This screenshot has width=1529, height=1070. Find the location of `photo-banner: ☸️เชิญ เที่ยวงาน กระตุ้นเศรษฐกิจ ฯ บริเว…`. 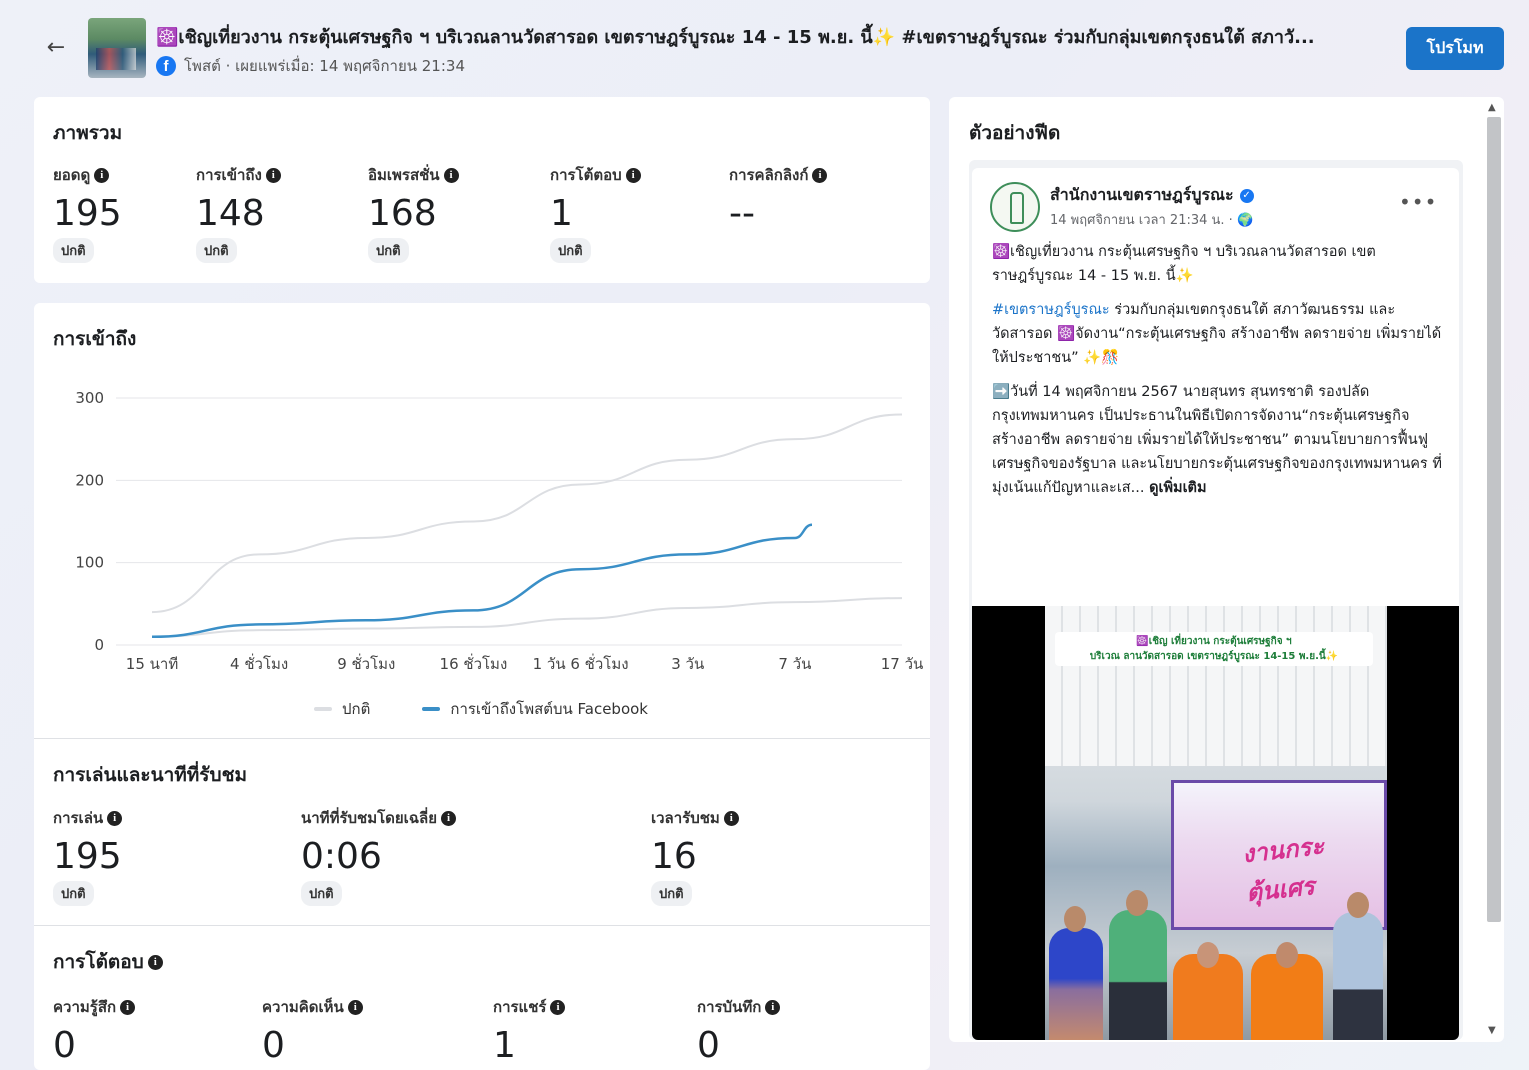

photo-banner: ☸️เชิญ เที่ยวงาน กระตุ้นเศรษฐกิจ ฯ บริเว… is located at coordinates (1214, 649).